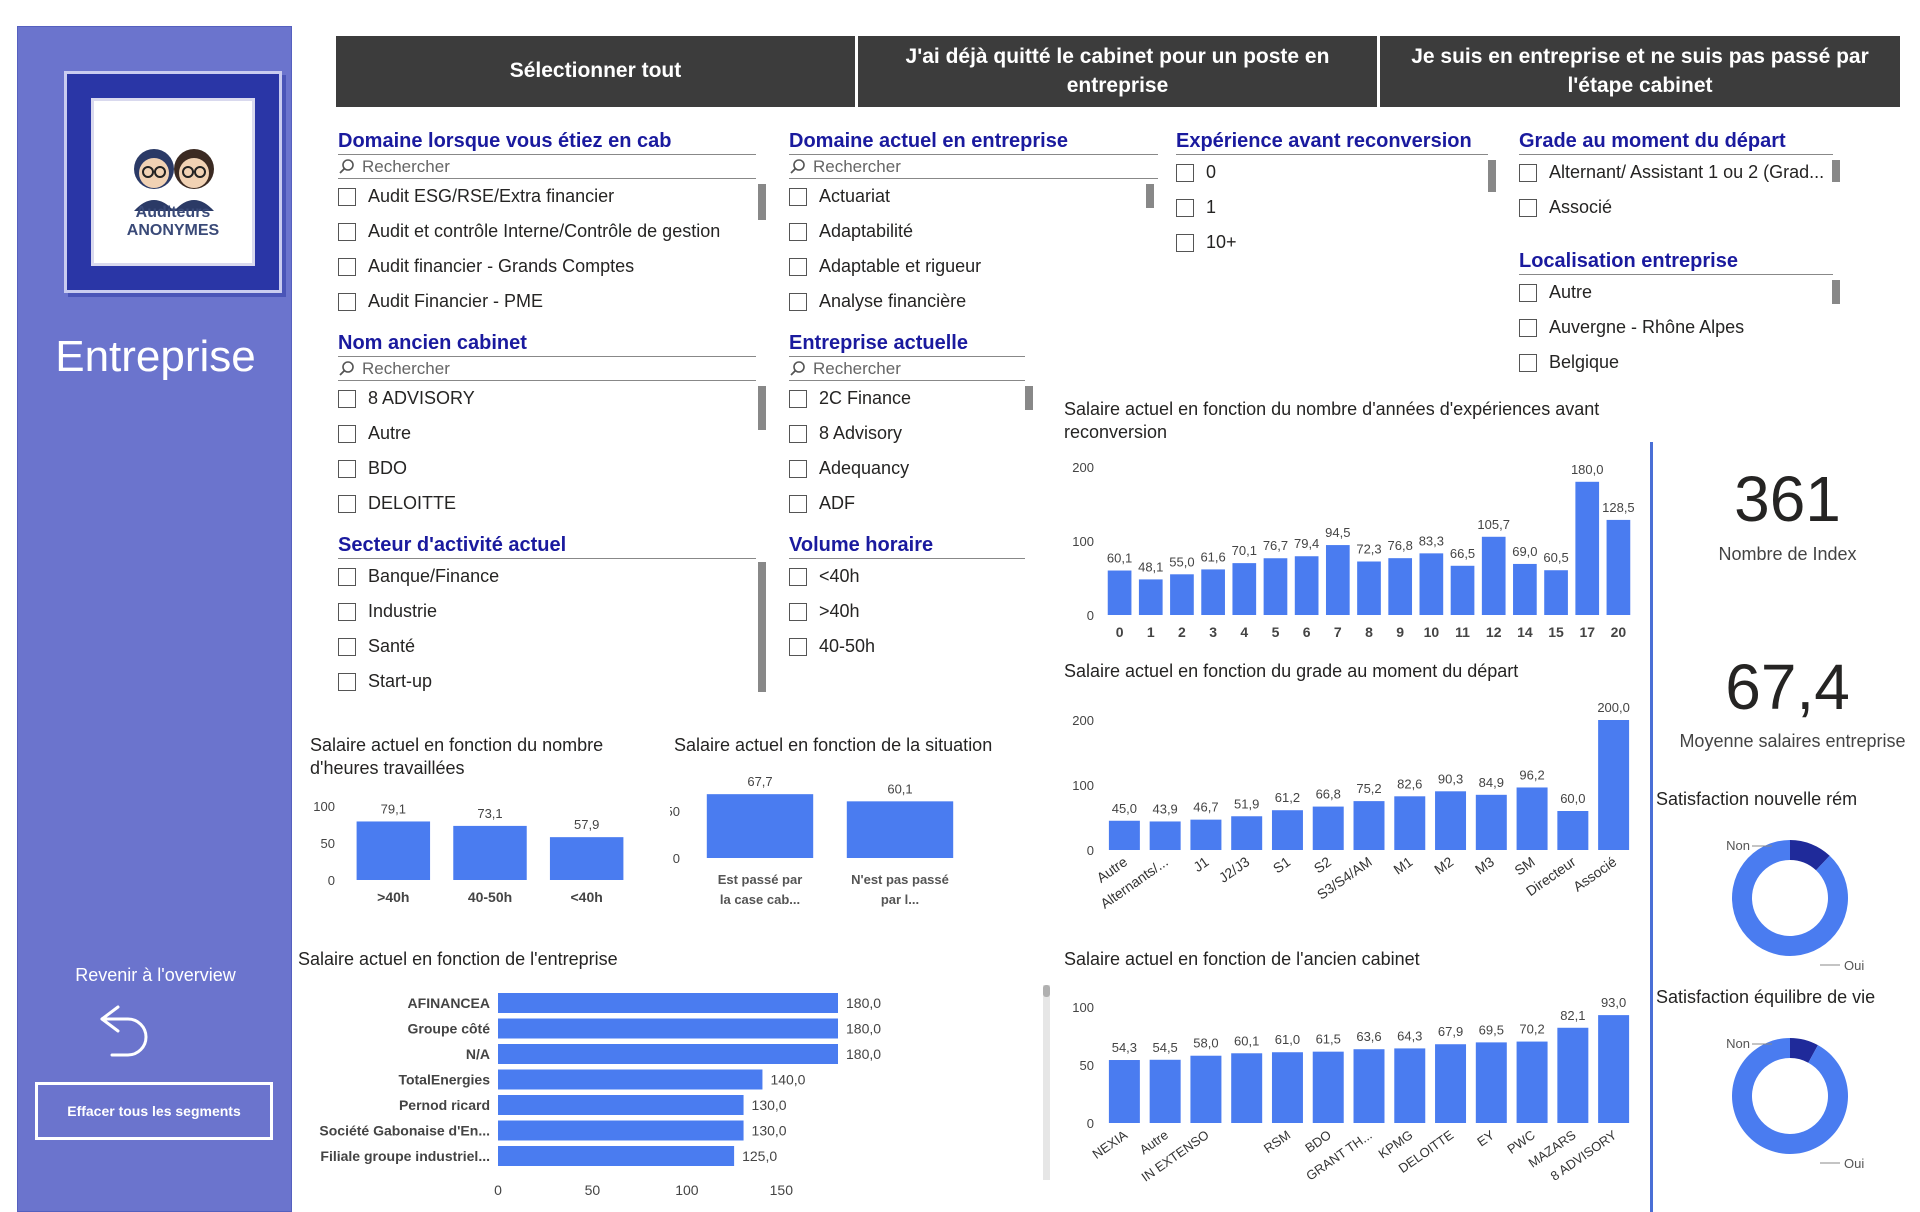 The image size is (1920, 1212). What do you see at coordinates (1676, 362) in the screenshot?
I see `slicer-option: Belgique` at bounding box center [1676, 362].